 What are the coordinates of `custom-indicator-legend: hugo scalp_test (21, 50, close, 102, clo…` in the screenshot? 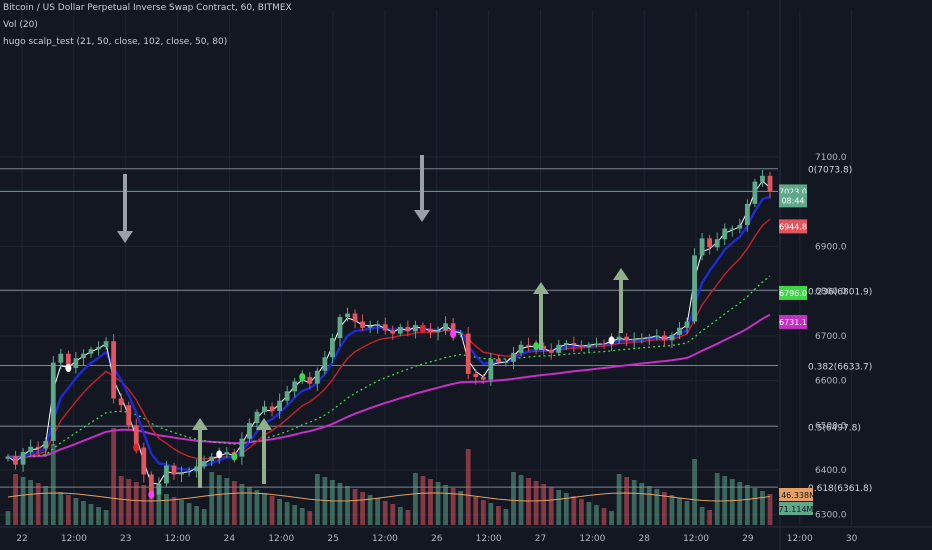 It's located at (115, 42).